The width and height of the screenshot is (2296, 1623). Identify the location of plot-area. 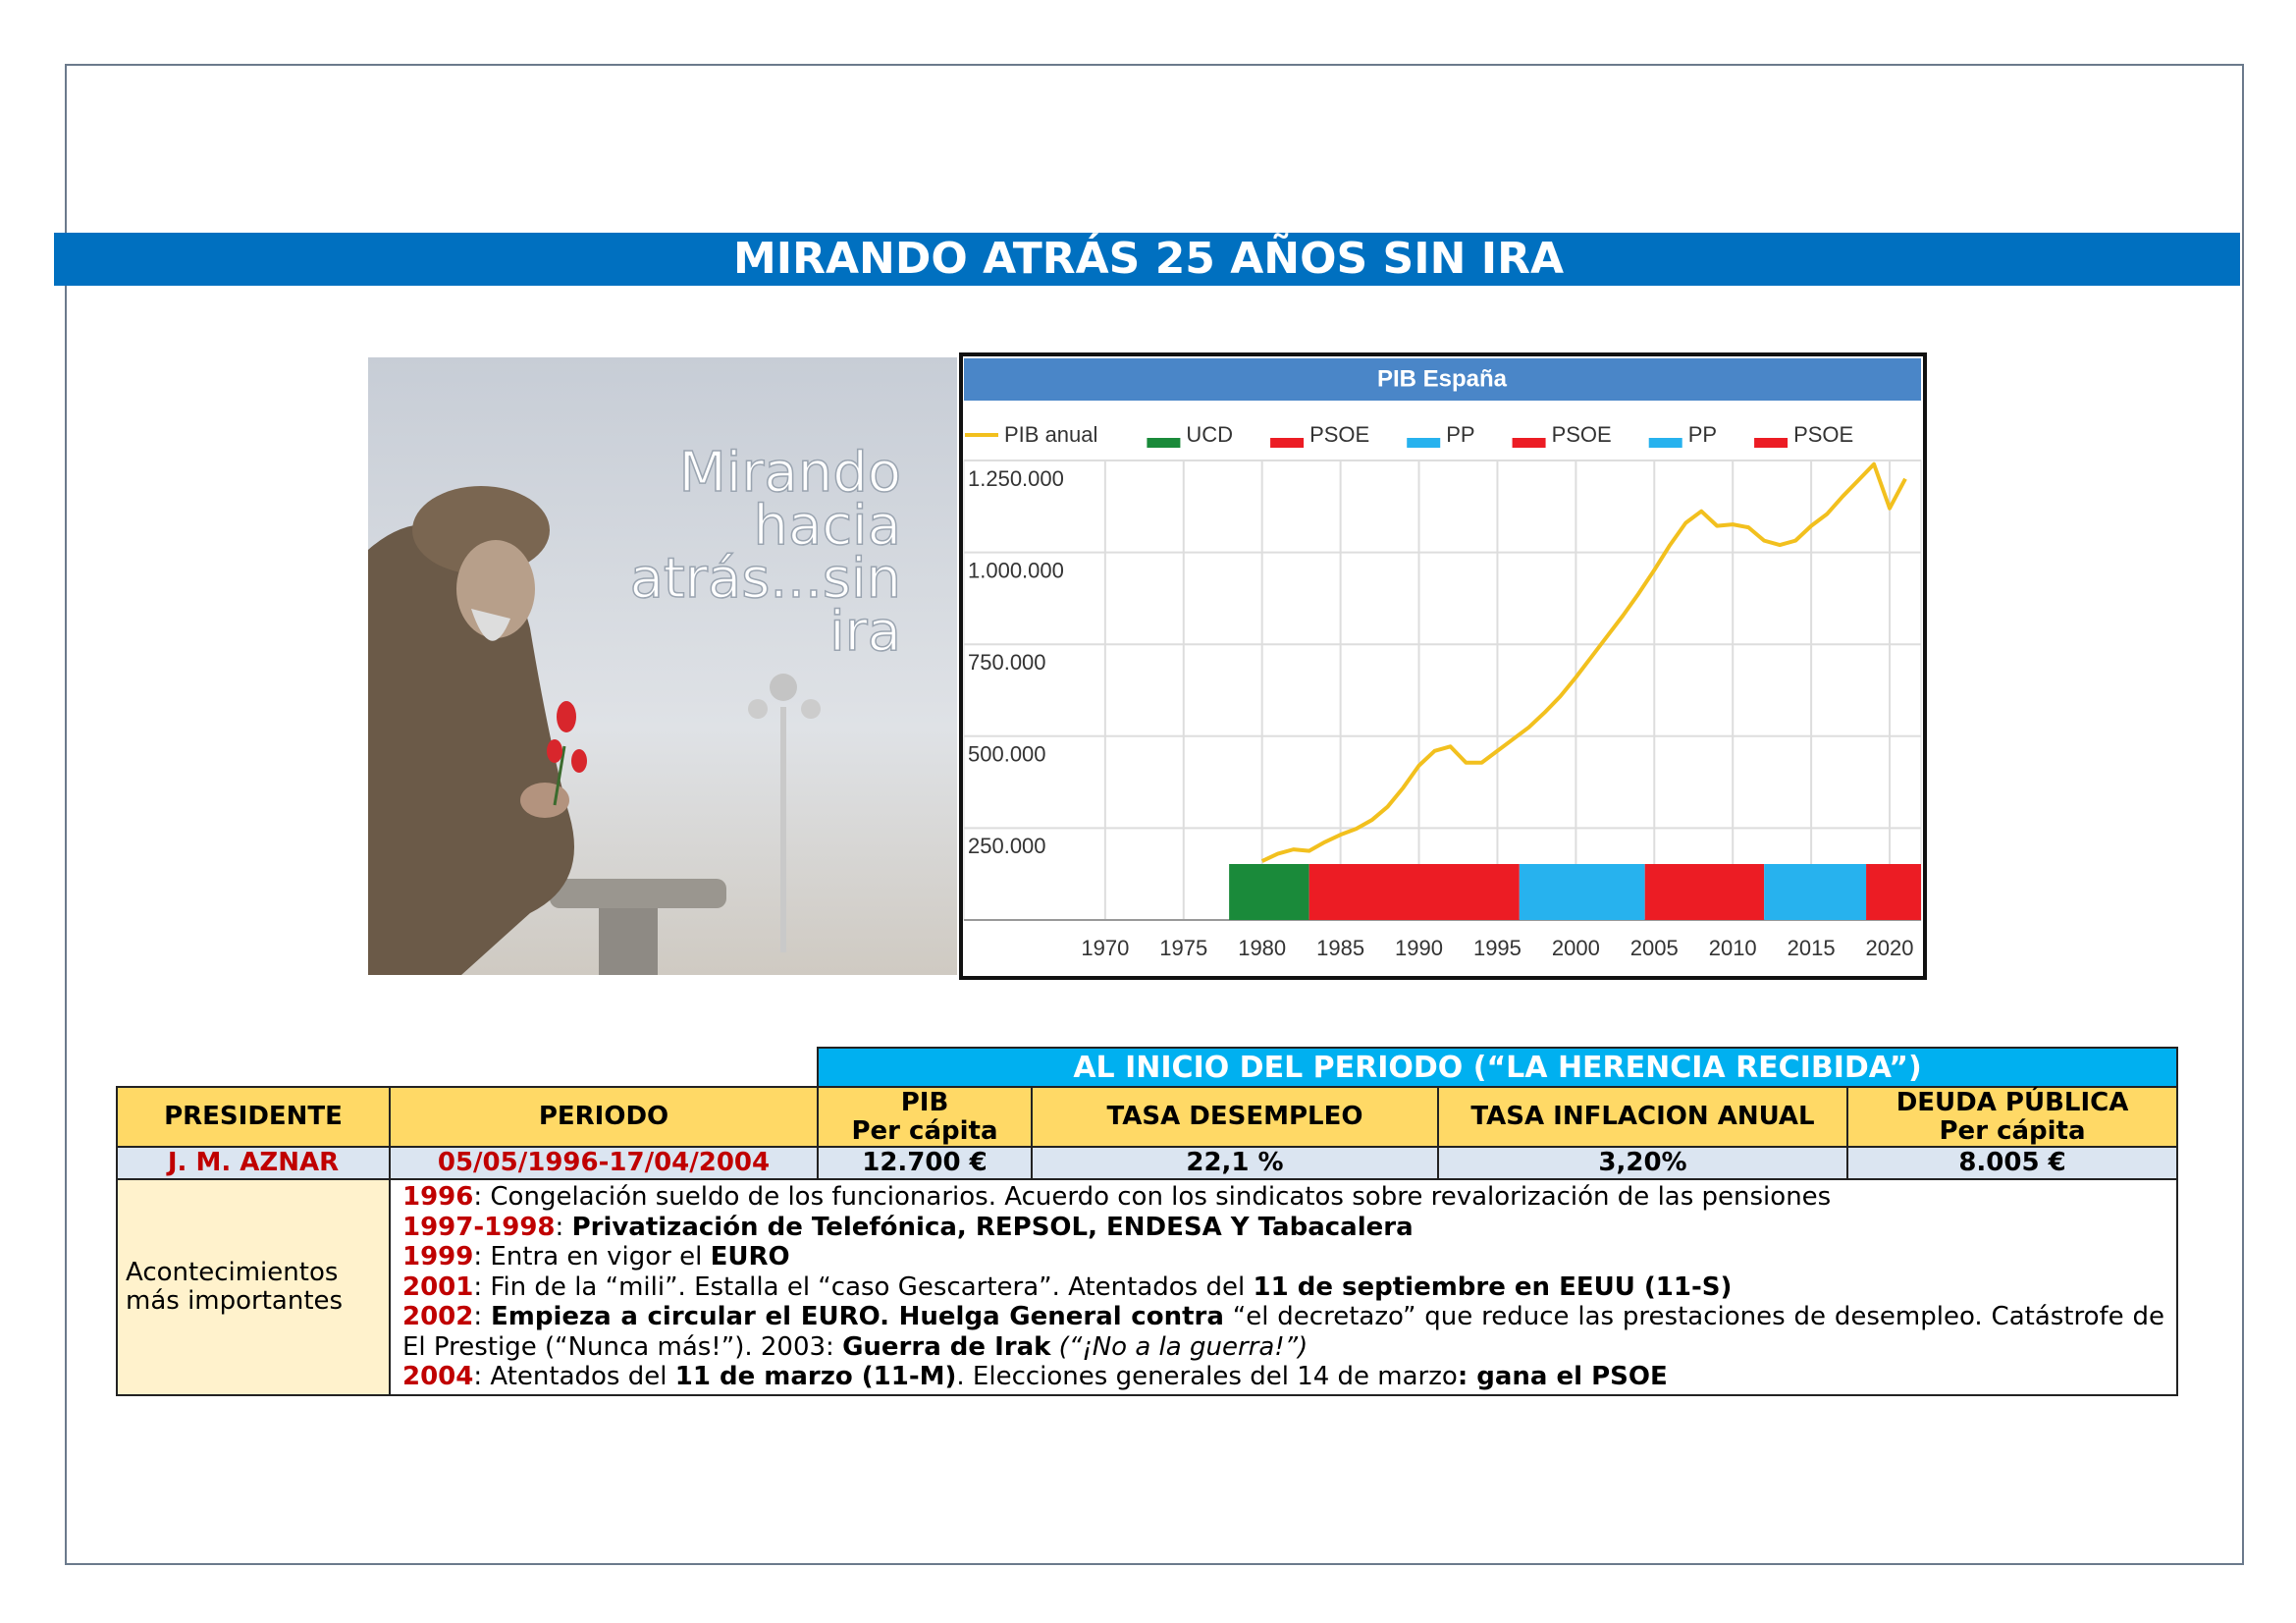
(1442, 690).